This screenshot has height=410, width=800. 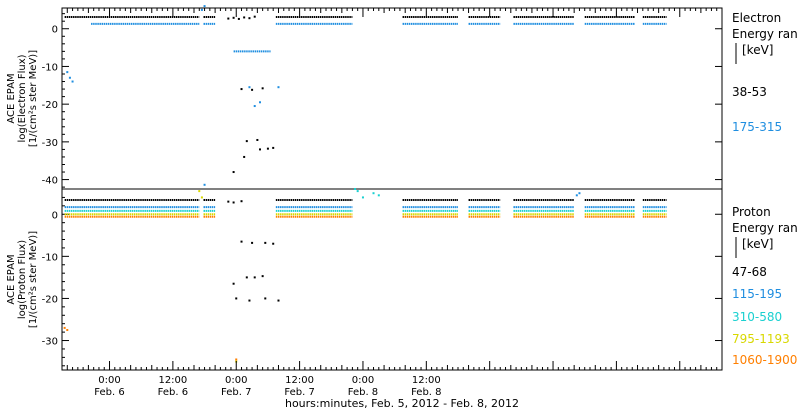 What do you see at coordinates (757, 127) in the screenshot?
I see `legend-entry: 175-315` at bounding box center [757, 127].